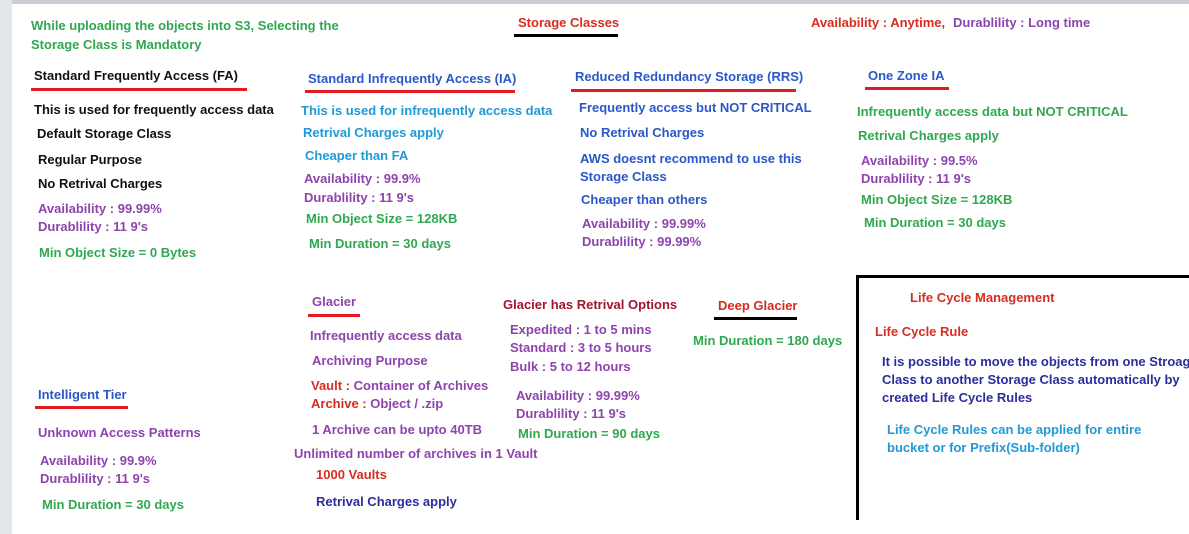 This screenshot has height=534, width=1189. What do you see at coordinates (100, 208) in the screenshot?
I see `standard-fa-availability: Availability : 99.99%` at bounding box center [100, 208].